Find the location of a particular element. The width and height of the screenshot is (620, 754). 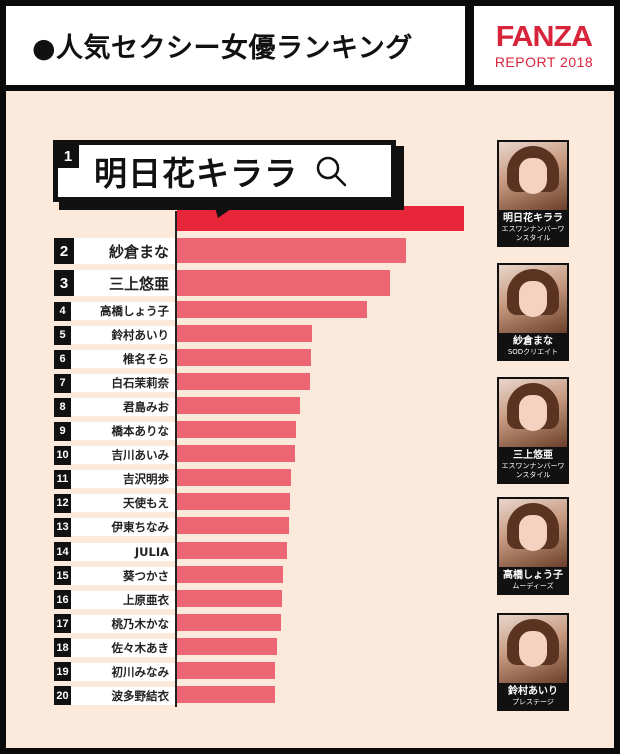

list-item: 7 白石茉莉奈 is located at coordinates (114, 383).